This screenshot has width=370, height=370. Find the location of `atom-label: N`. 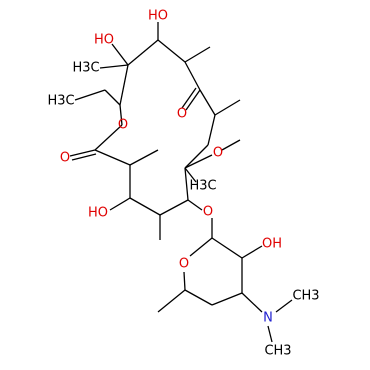

atom-label: N is located at coordinates (268, 318).